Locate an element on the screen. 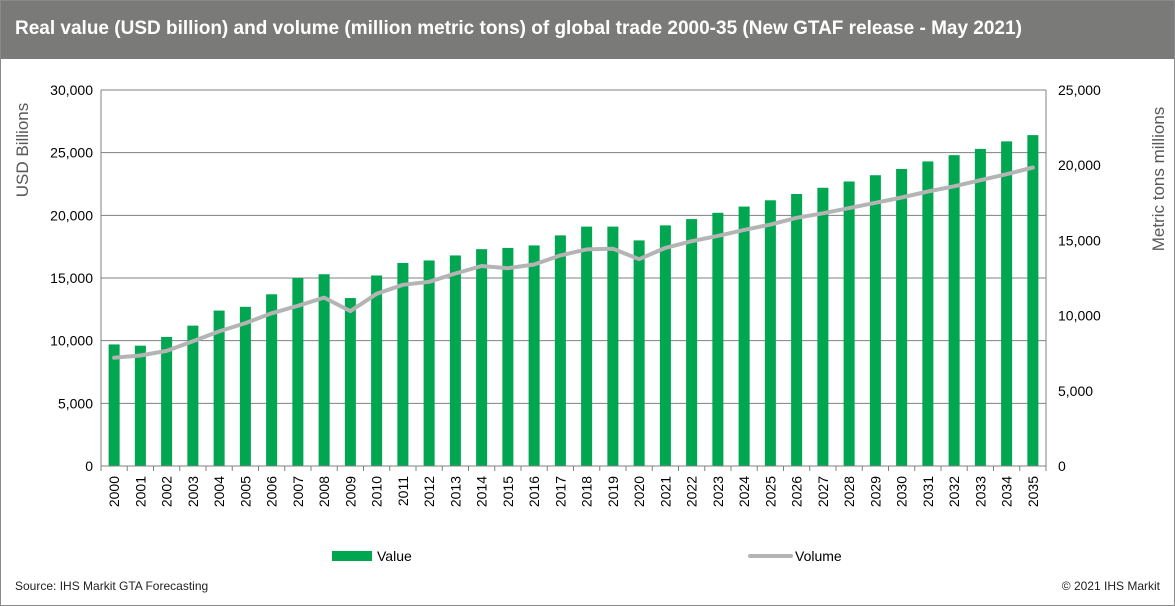 This screenshot has width=1175, height=606. y-left-tick-label: 0 is located at coordinates (89, 466).